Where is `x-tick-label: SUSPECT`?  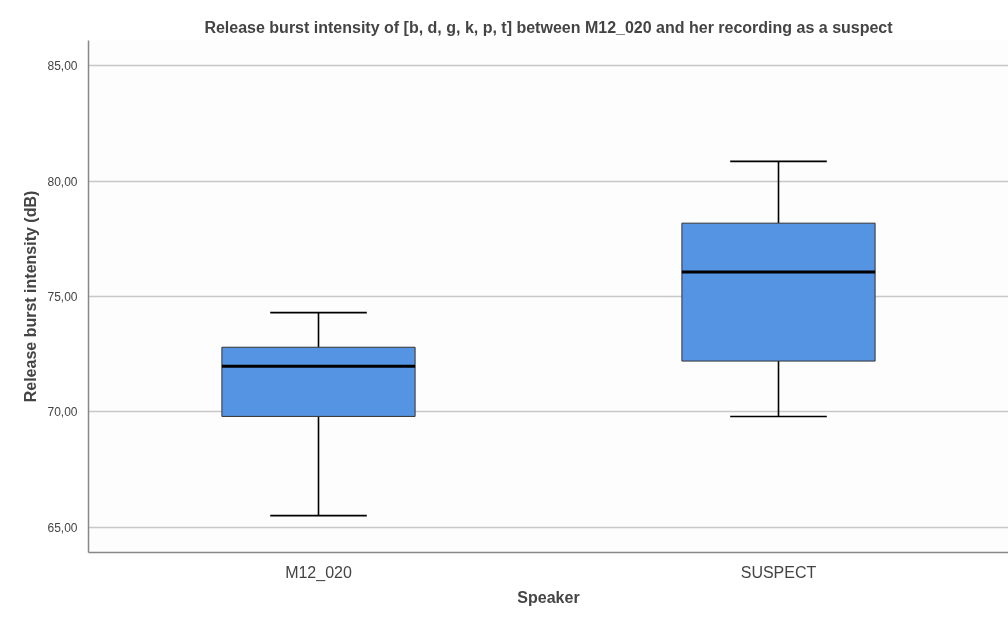 x-tick-label: SUSPECT is located at coordinates (778, 572).